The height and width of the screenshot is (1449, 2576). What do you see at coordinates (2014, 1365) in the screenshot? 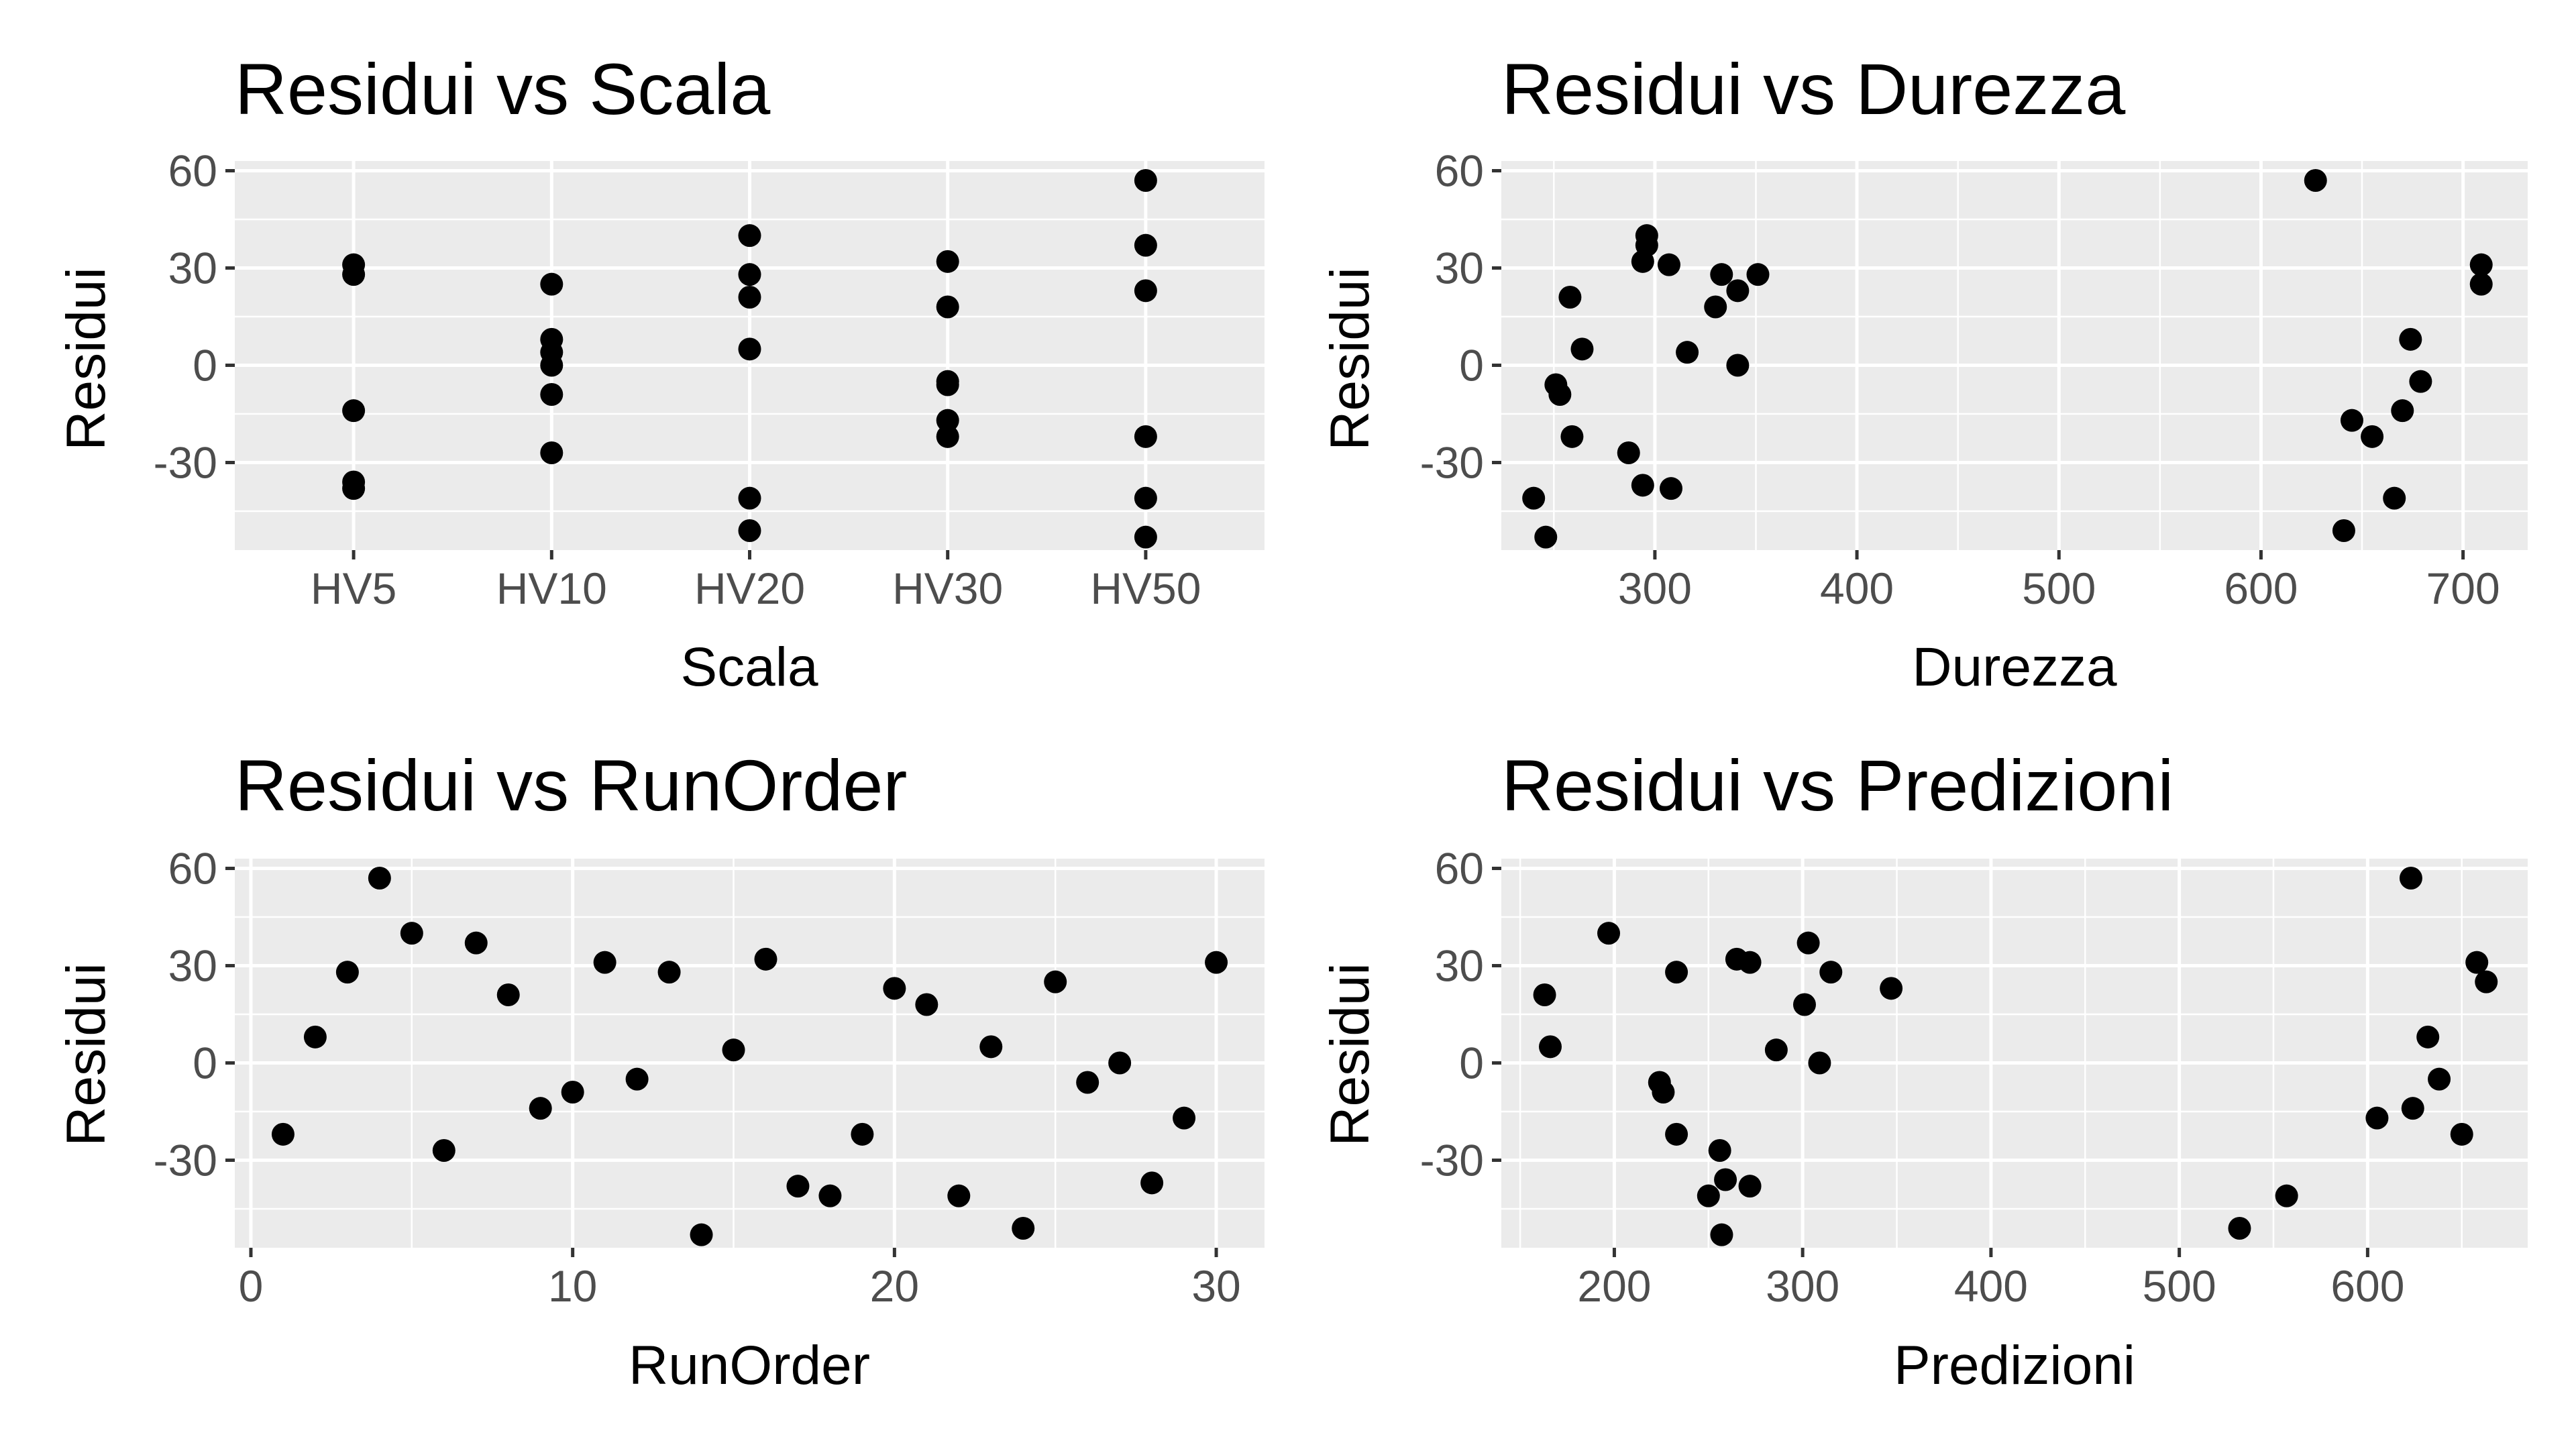
I see `x-axis-title: Predizioni` at bounding box center [2014, 1365].